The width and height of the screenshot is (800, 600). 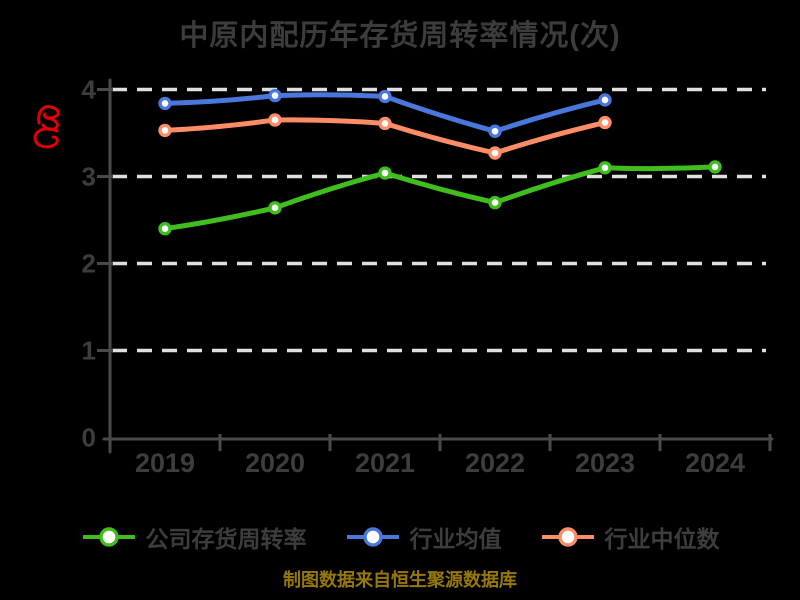 I want to click on y-tick-label: 0, so click(x=89, y=438).